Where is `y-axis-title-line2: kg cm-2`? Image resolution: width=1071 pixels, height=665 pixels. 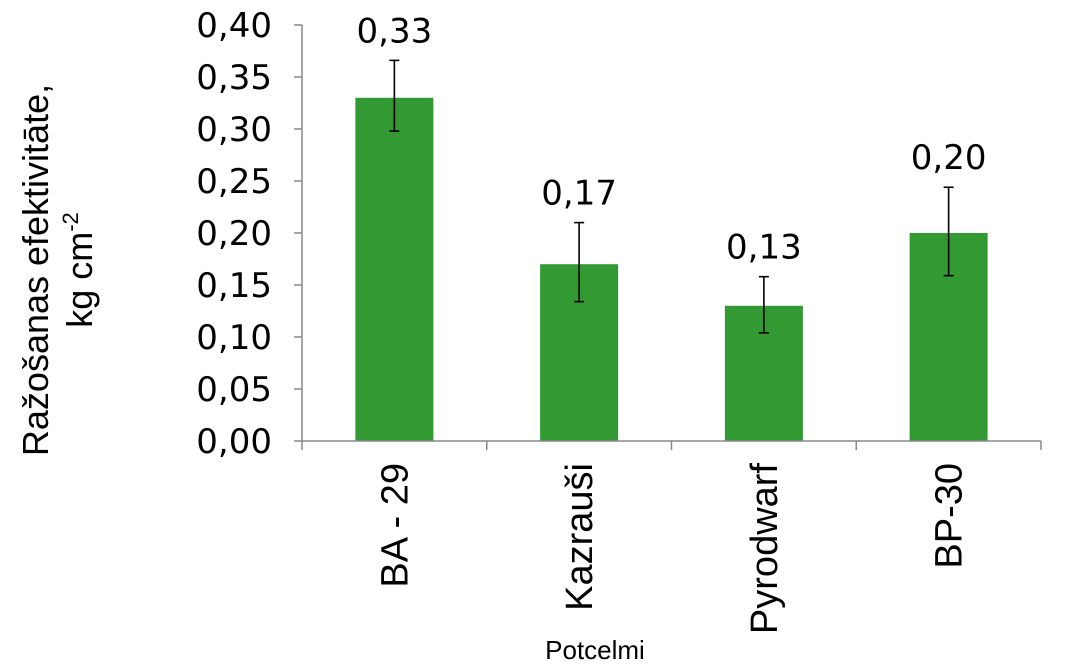 y-axis-title-line2: kg cm-2 is located at coordinates (79, 270).